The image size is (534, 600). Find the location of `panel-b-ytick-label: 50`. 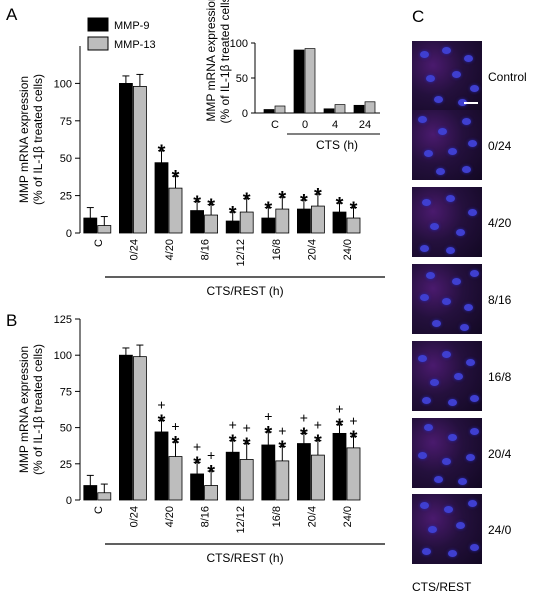

panel-b-ytick-label: 50 is located at coordinates (66, 429).